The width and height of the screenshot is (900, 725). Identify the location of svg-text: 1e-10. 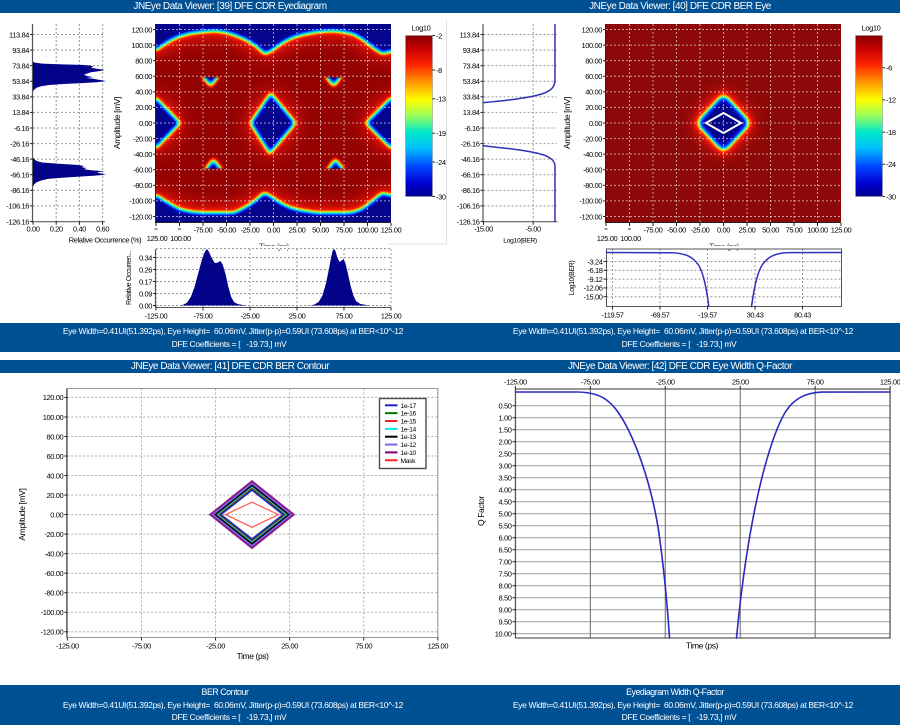
(409, 453).